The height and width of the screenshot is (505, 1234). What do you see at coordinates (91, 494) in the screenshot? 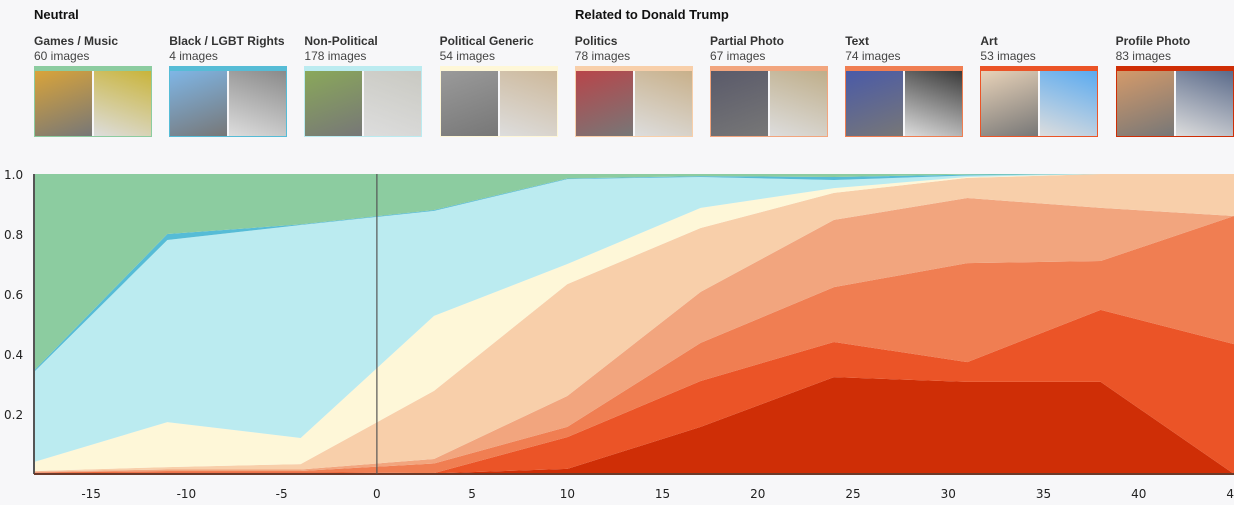
I see `x-tick-label: -15` at bounding box center [91, 494].